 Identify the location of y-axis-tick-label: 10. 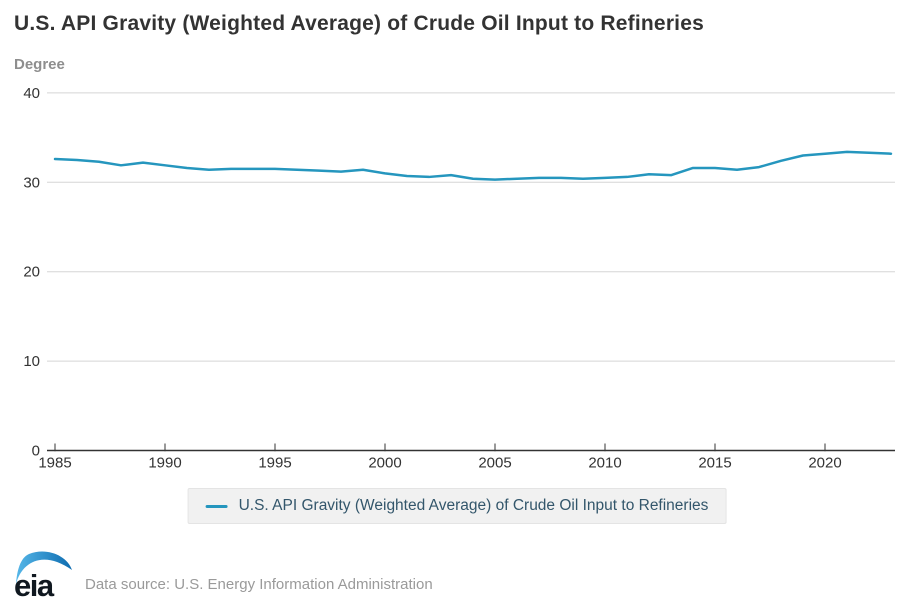
(31, 361).